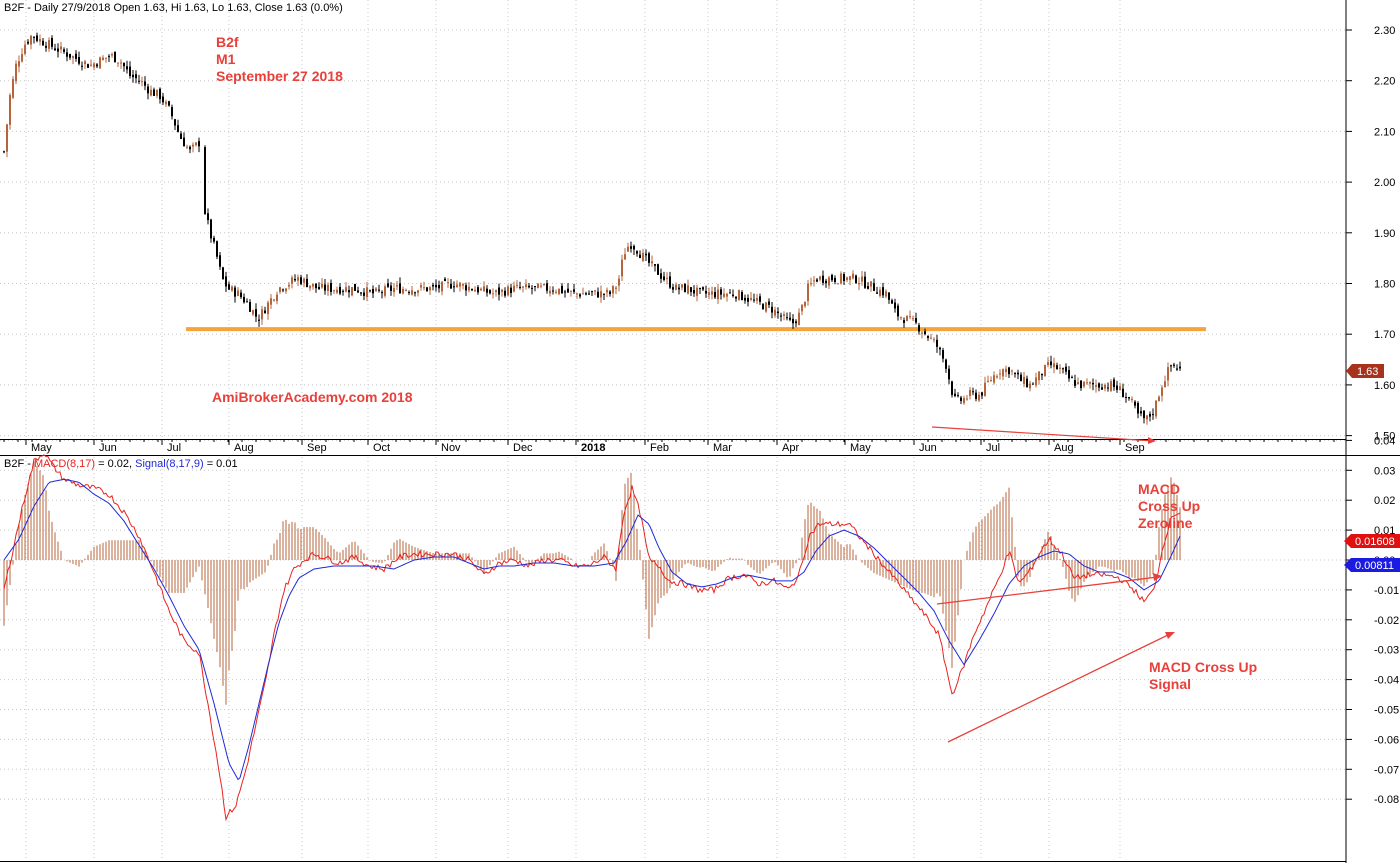  I want to click on macd-y-tick-label: -0.02, so click(1386, 621).